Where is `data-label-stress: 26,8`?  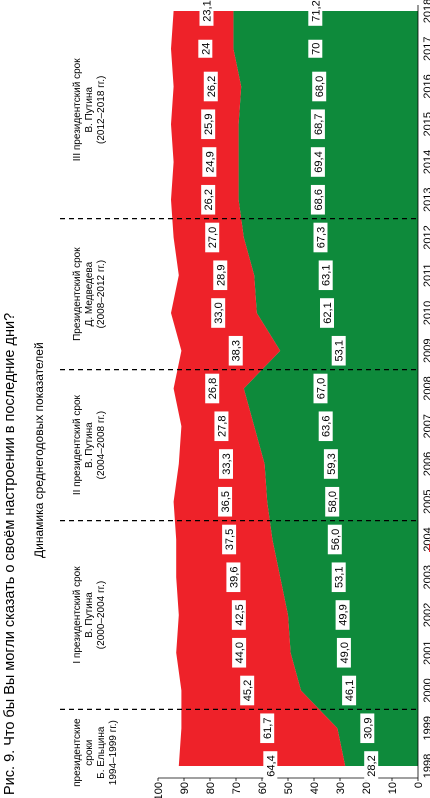 data-label-stress: 26,8 is located at coordinates (212, 388).